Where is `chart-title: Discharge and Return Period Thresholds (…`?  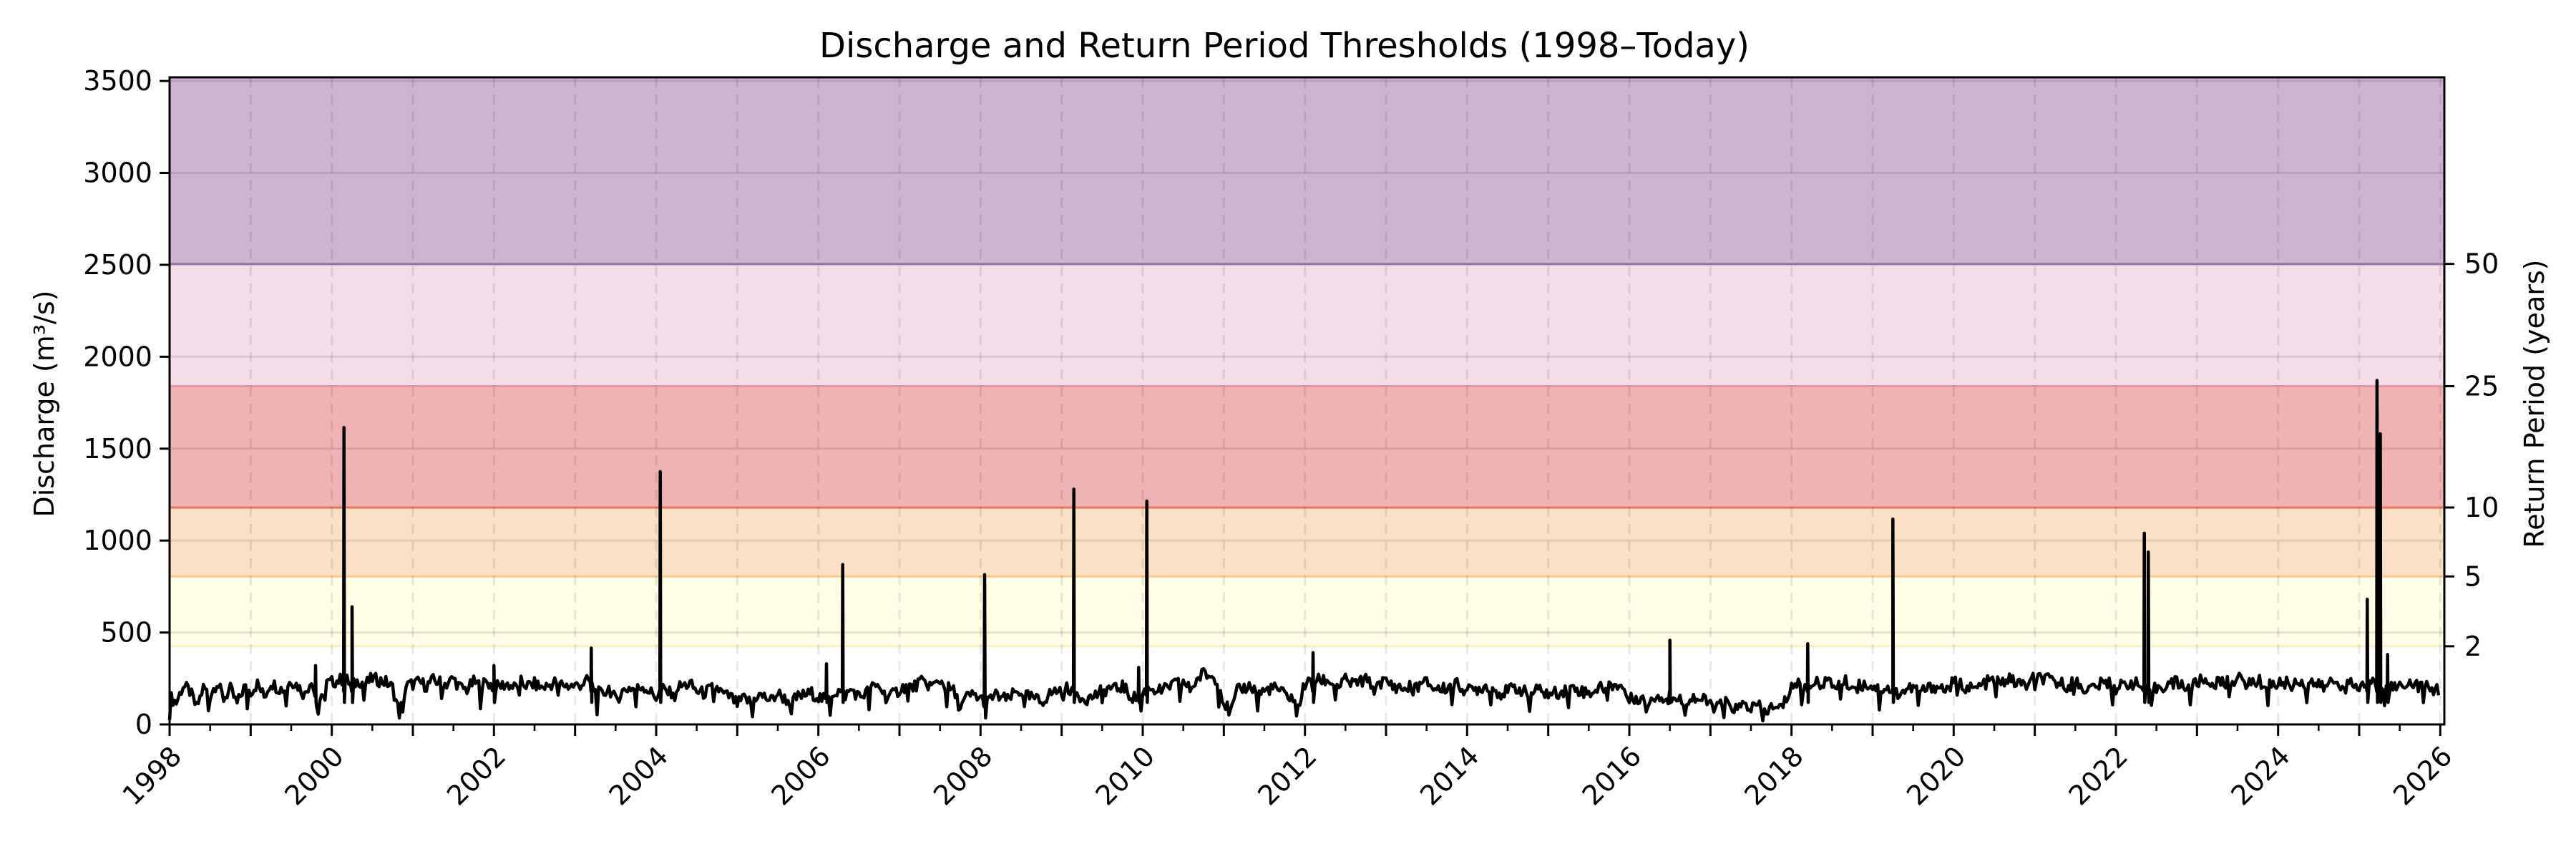 chart-title: Discharge and Return Period Thresholds (… is located at coordinates (1284, 46).